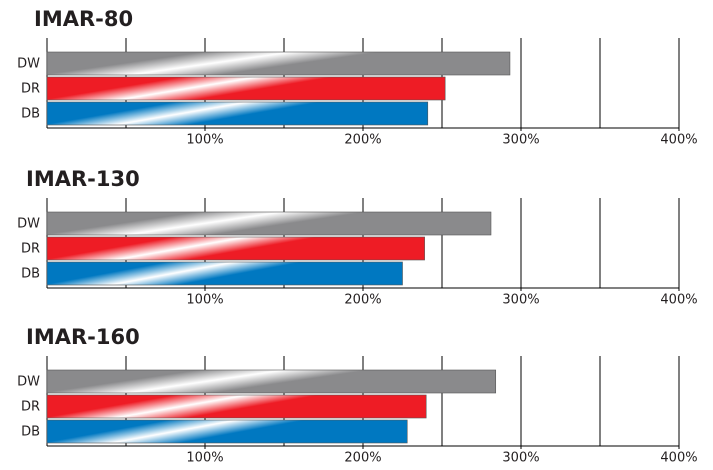  What do you see at coordinates (83, 179) in the screenshot?
I see `chart-title: IMAR-130` at bounding box center [83, 179].